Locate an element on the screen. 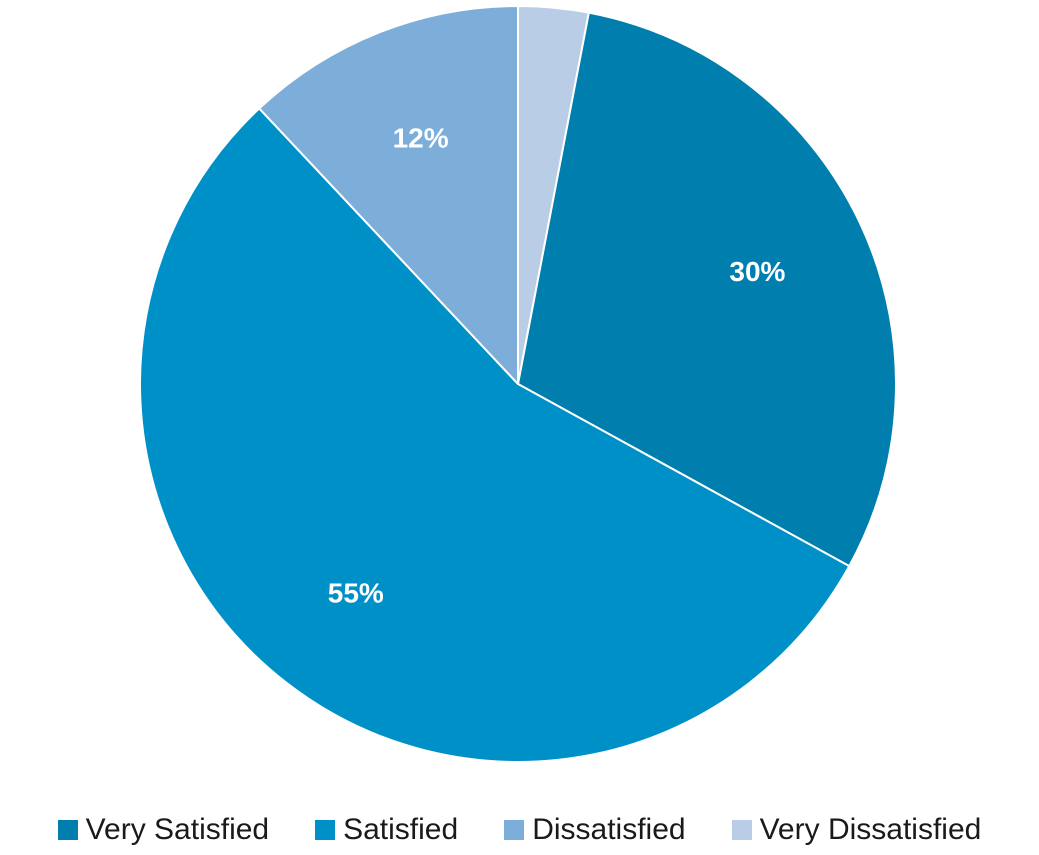 This screenshot has height=855, width=1039. legend-item-dissatisfied: Dissatisfied is located at coordinates (595, 830).